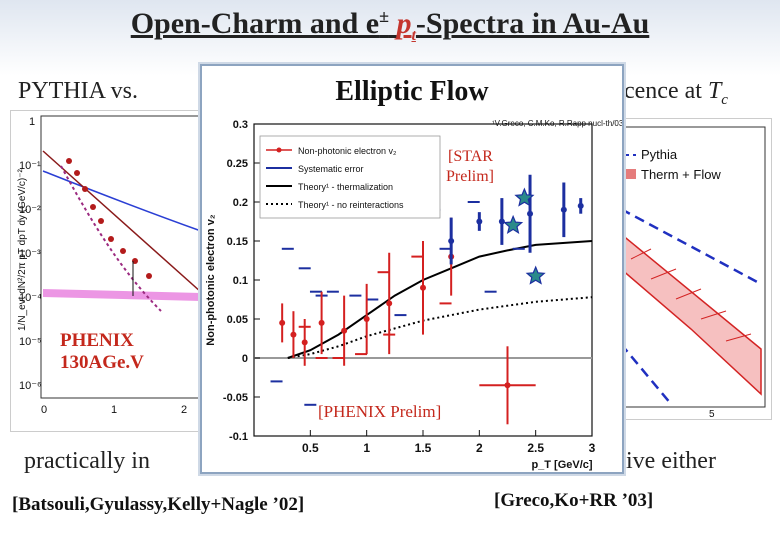  I want to click on left-y-axis-label: 1/N_evt dN²/2π pT dpT dy (GeV/c)⁻², so click(22, 249).